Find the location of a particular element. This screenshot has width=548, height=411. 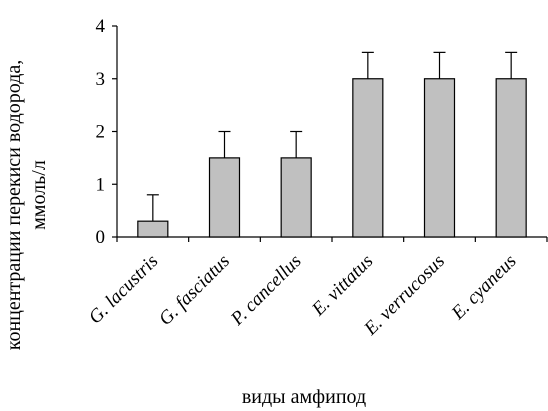

y-axis-title-group: концентрации перекиси водорода, ммоль/л is located at coordinates (26, 205).